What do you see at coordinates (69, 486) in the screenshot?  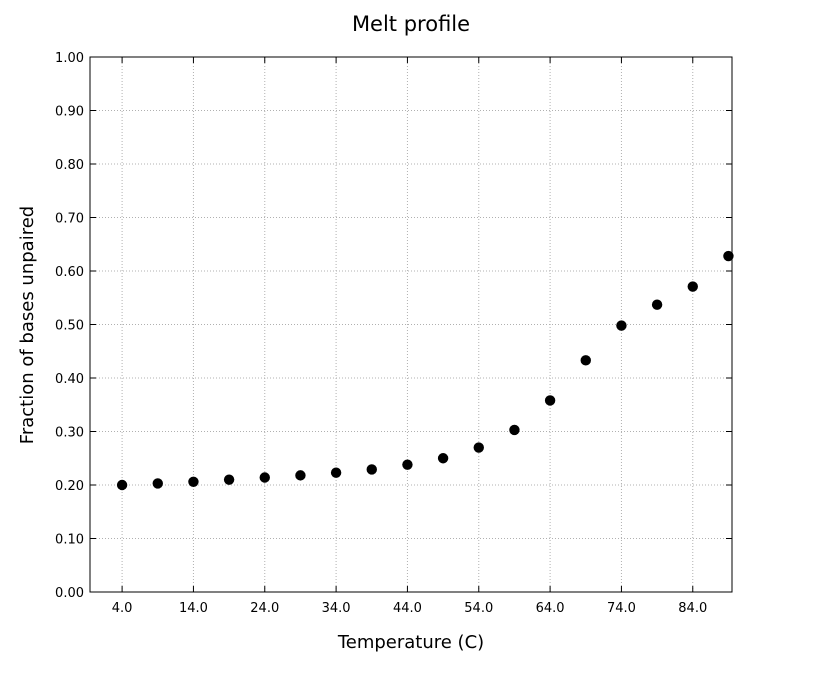 I see `y-tick-label: 0.20` at bounding box center [69, 486].